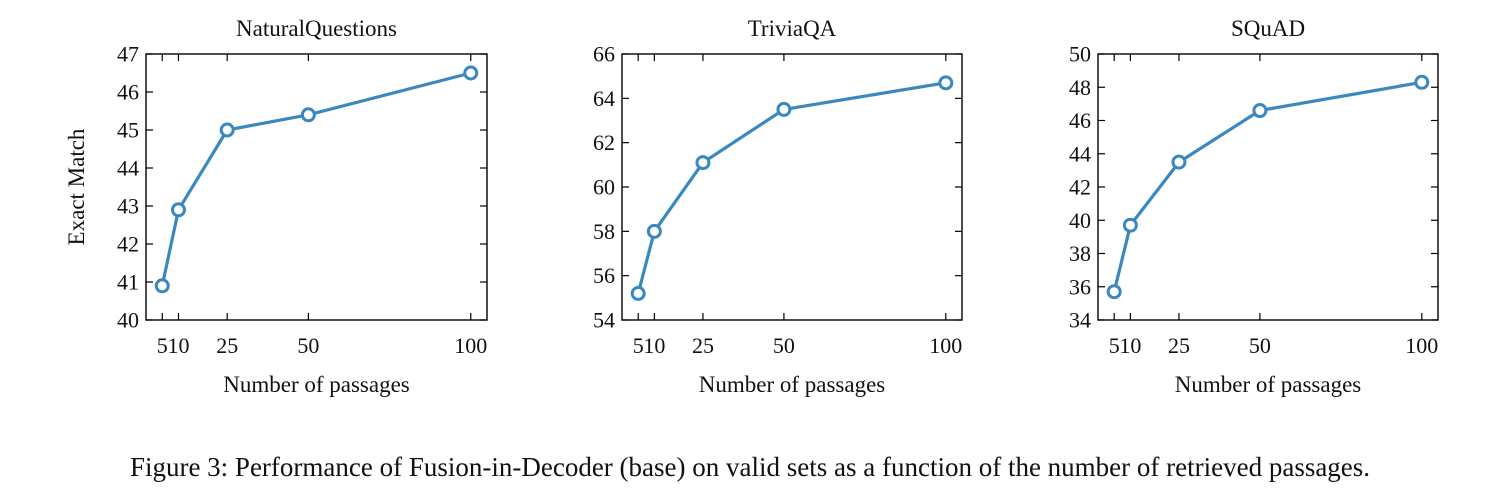  Describe the element at coordinates (1080, 87) in the screenshot. I see `squad-ytick-label: 48` at that location.